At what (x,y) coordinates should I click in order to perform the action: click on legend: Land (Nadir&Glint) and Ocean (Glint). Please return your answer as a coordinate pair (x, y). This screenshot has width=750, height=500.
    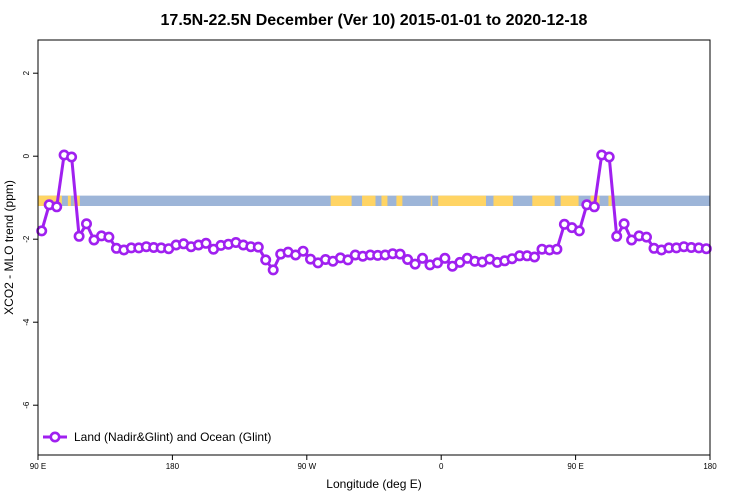
    Looking at the image, I should click on (157, 437).